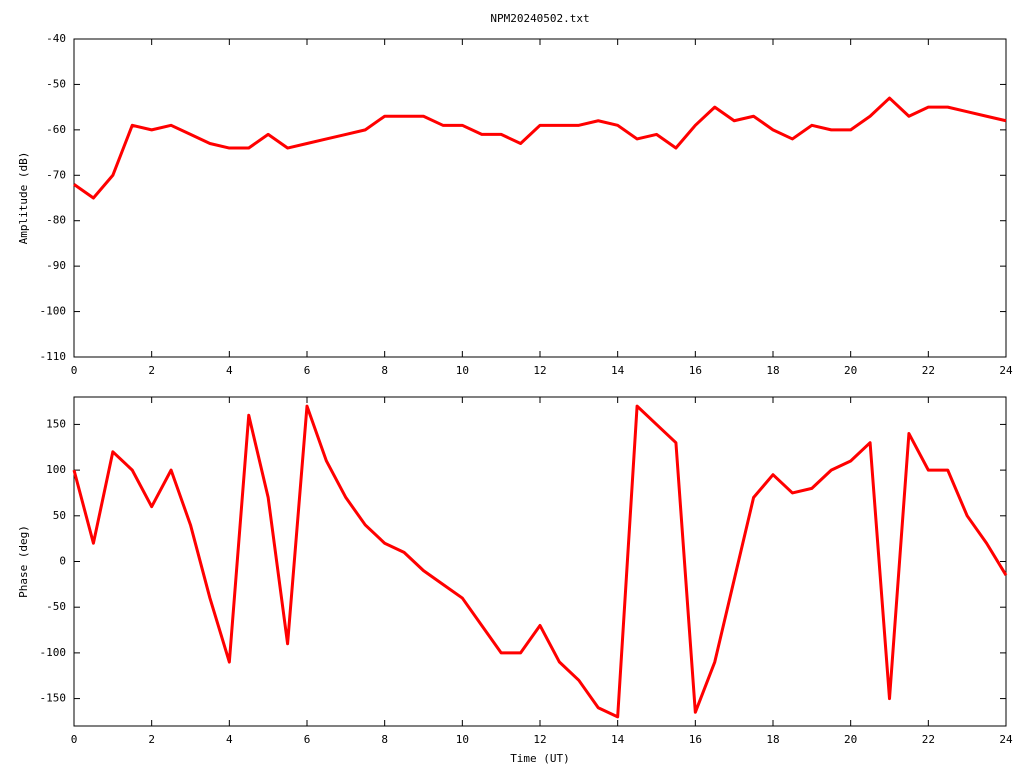 Image resolution: width=1024 pixels, height=768 pixels. I want to click on y-axis-label: Amplitude (dB), so click(23, 198).